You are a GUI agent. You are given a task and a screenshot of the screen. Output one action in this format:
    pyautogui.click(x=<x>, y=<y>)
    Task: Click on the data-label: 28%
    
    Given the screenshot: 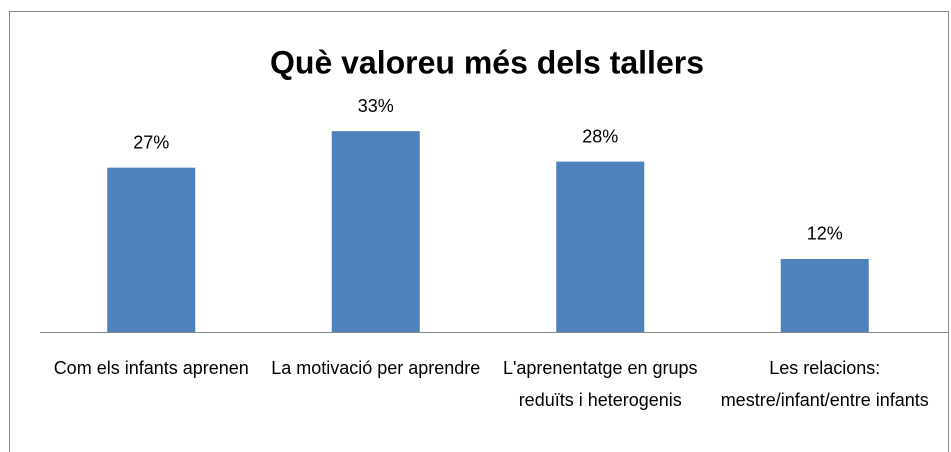 What is the action you would take?
    pyautogui.click(x=600, y=136)
    